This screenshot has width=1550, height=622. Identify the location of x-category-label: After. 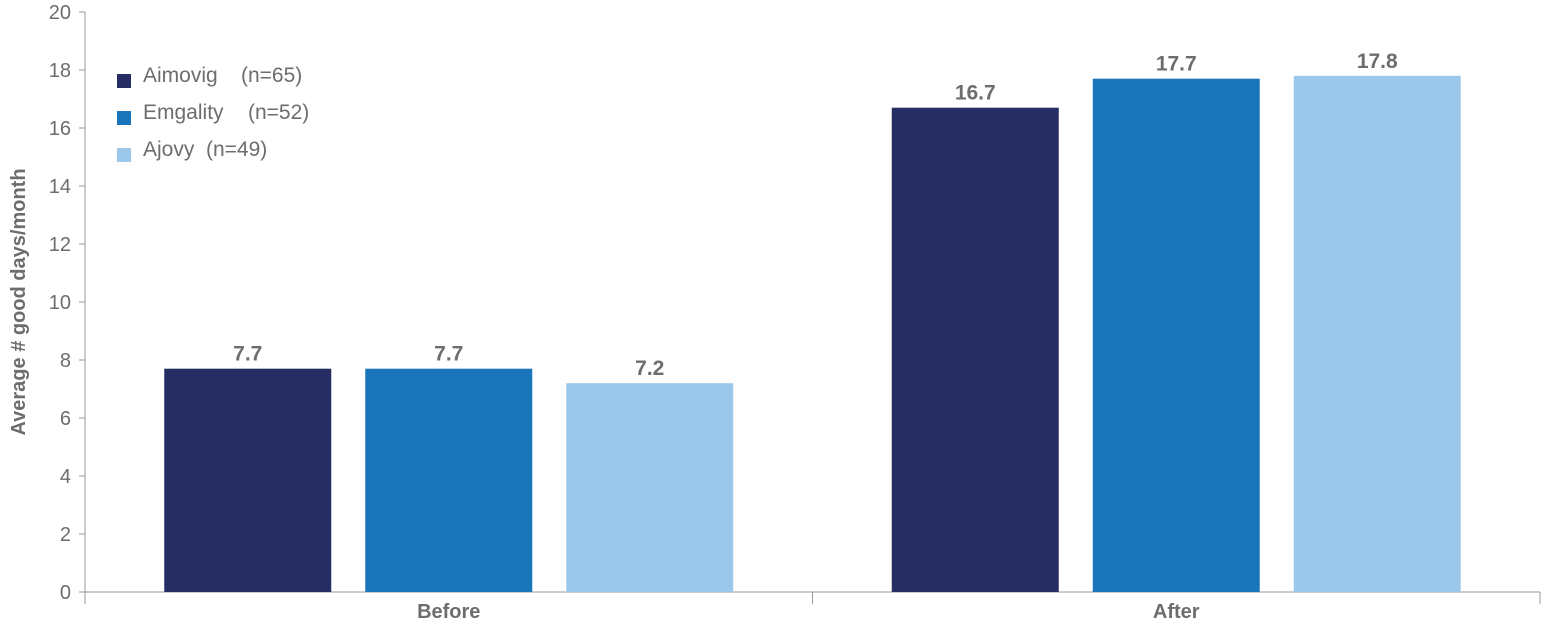
(1176, 611).